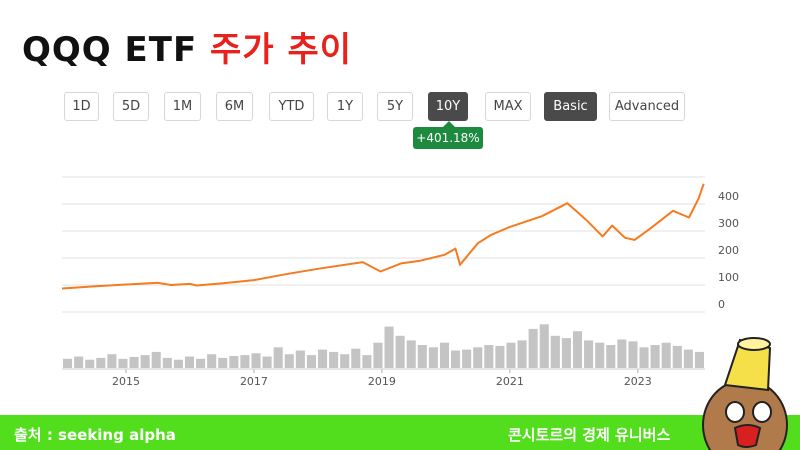 The height and width of the screenshot is (450, 800). I want to click on x-tick-label: 2015, so click(126, 381).